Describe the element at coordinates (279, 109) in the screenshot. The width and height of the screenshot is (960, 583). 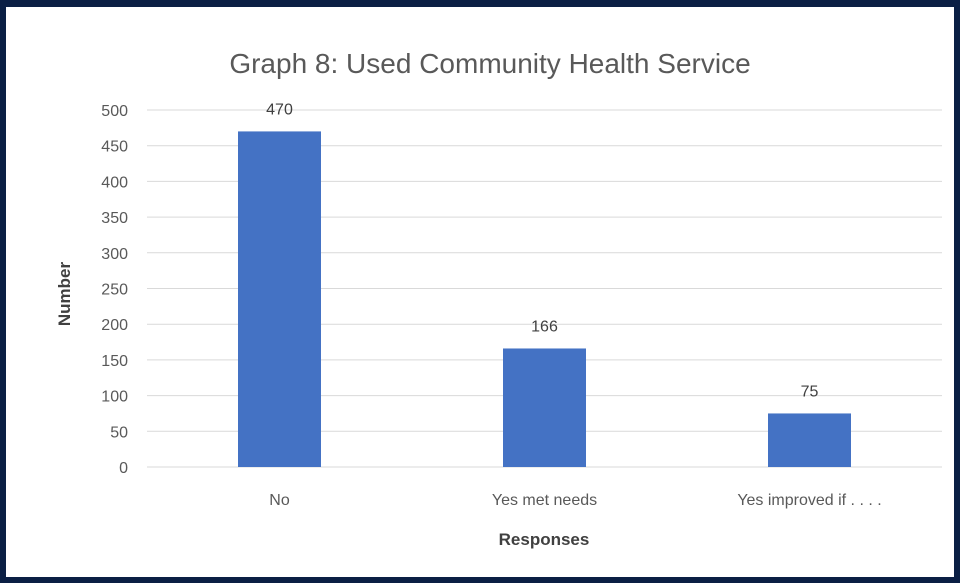
I see `data-label: 470` at that location.